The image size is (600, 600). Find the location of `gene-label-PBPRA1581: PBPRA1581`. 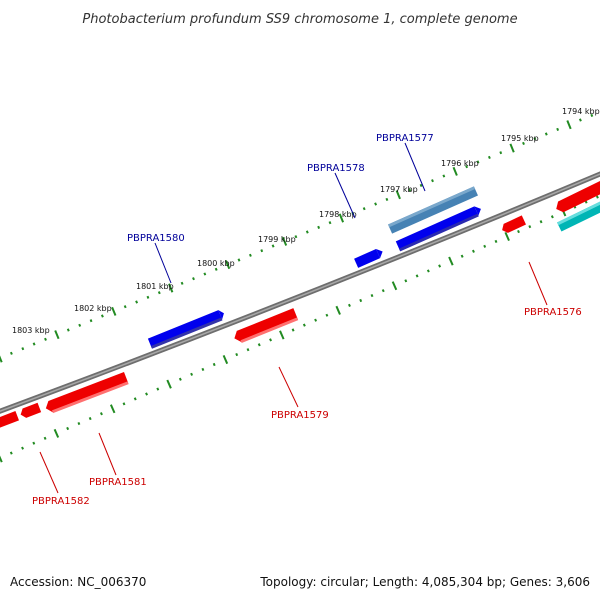

gene-label-PBPRA1581: PBPRA1581 is located at coordinates (118, 482).